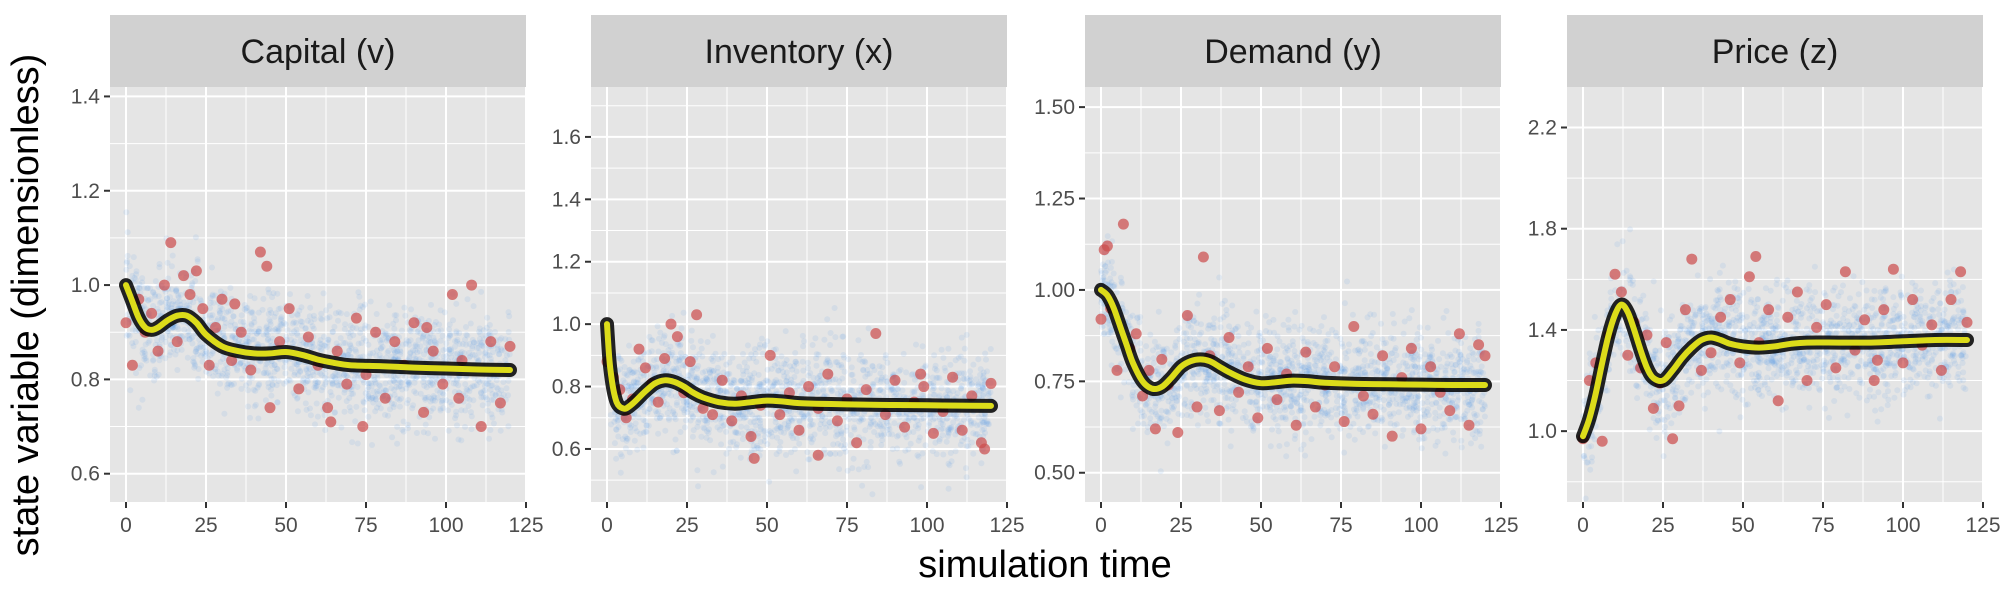 Image resolution: width=2000 pixels, height=600 pixels. What do you see at coordinates (318, 294) in the screenshot?
I see `grid` at bounding box center [318, 294].